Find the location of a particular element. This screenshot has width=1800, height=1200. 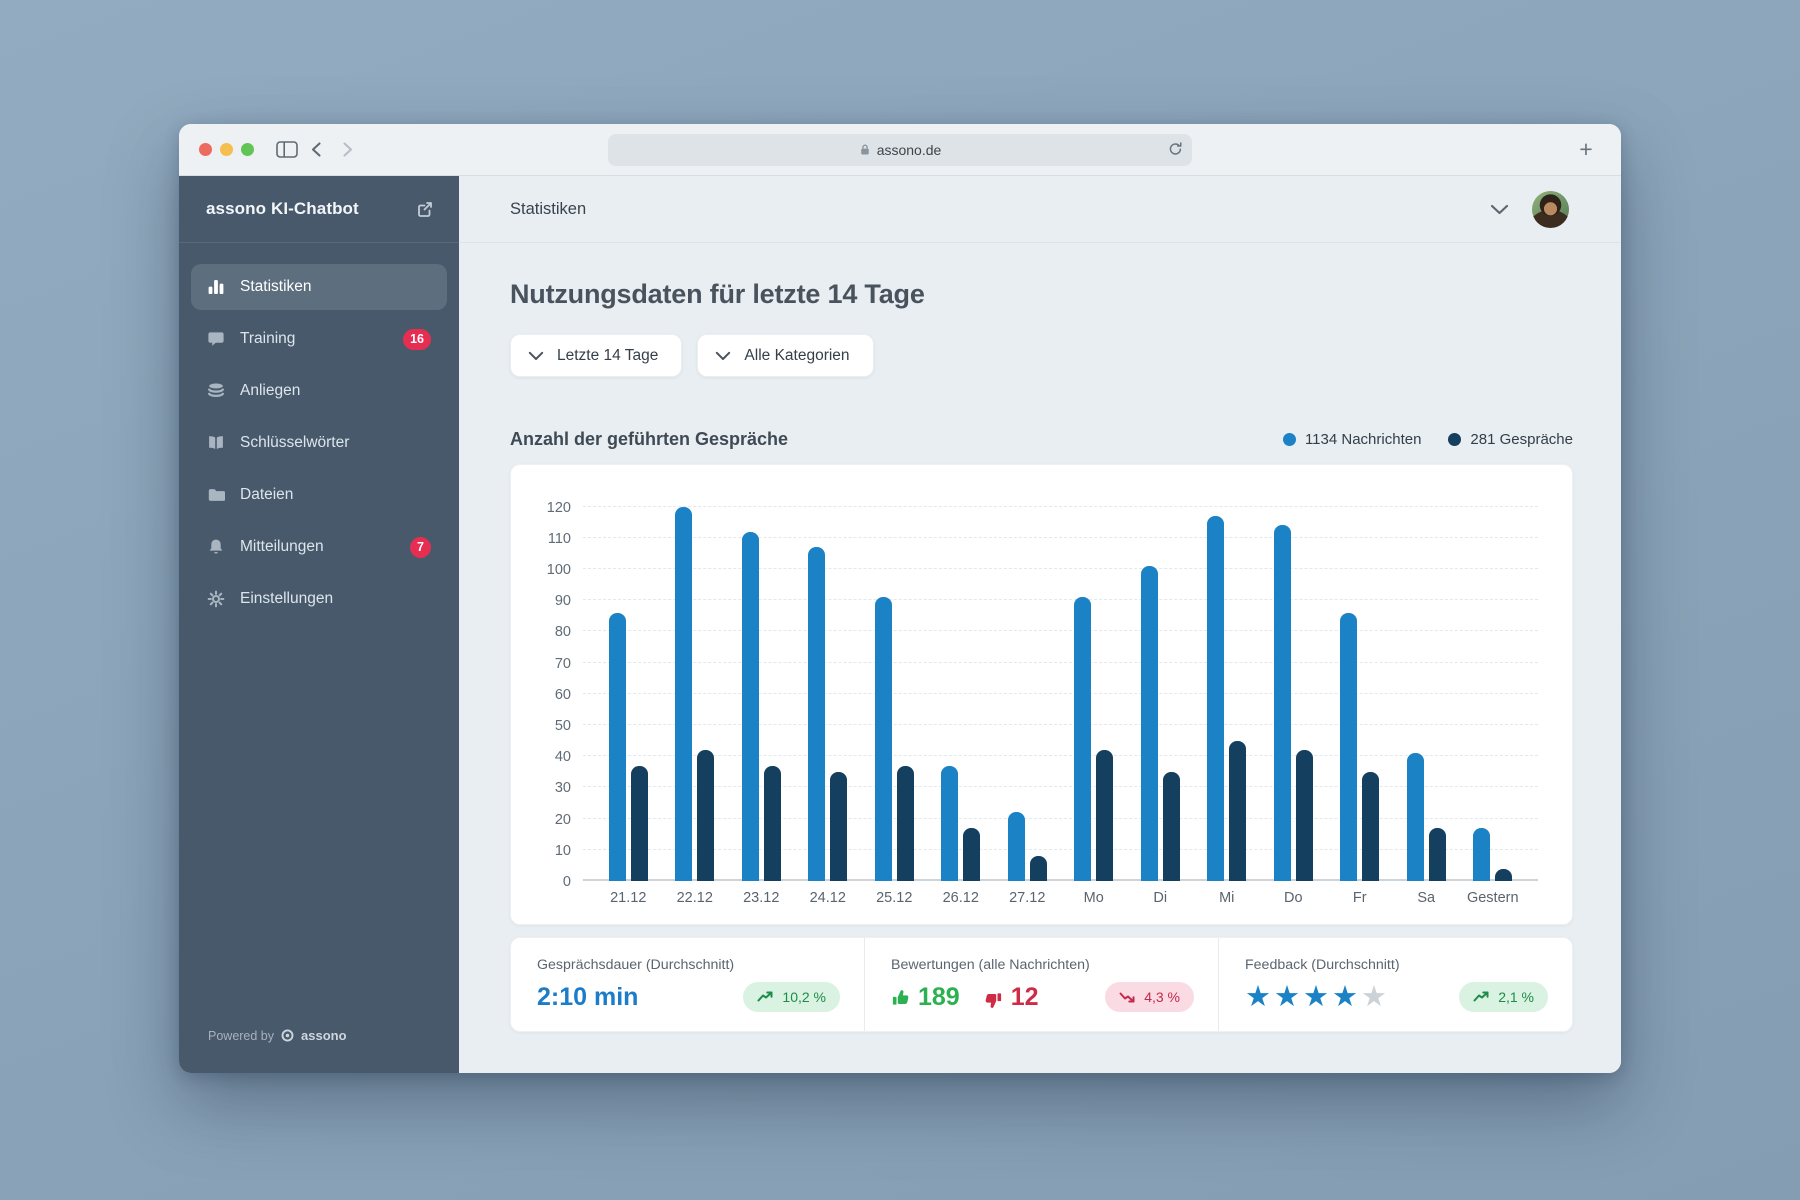

category-dropdown: Alle Kategorien is located at coordinates (785, 355).